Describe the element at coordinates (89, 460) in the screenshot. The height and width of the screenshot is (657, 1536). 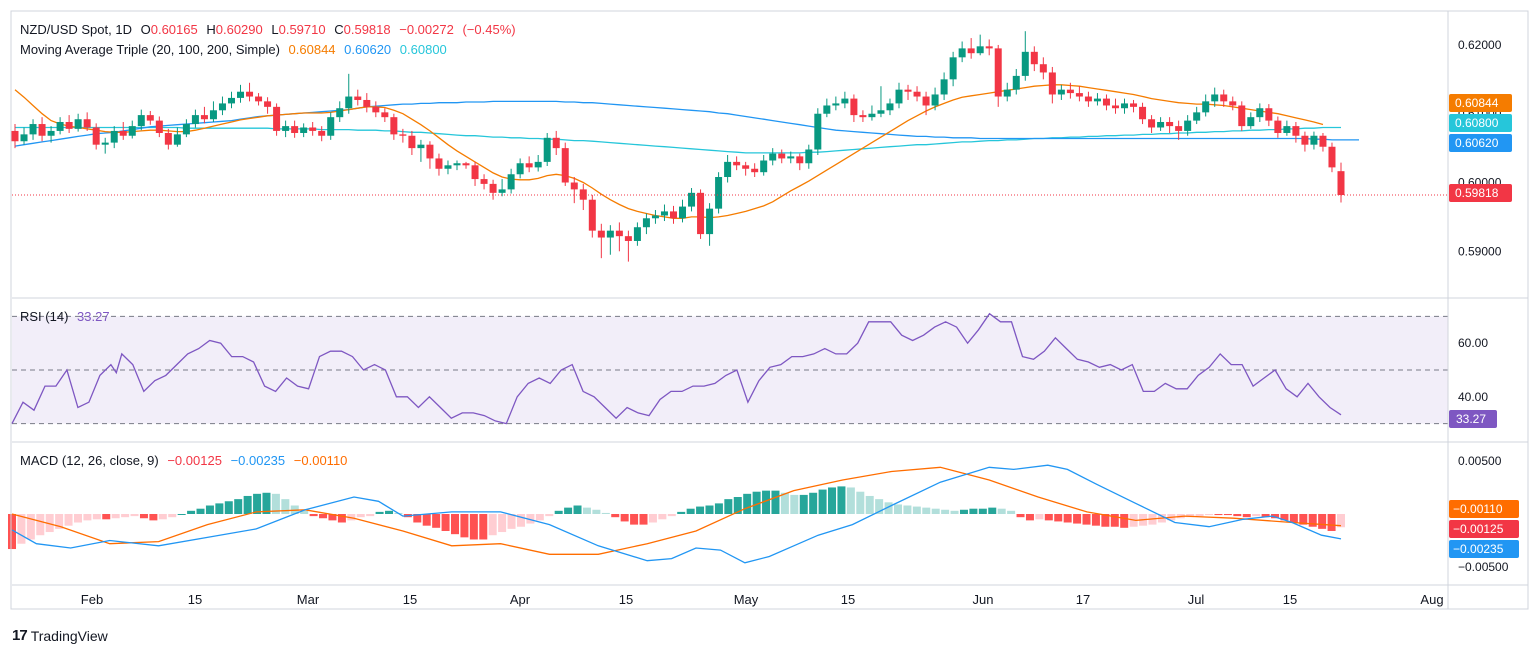
I see `macd-label: MACD (12, 26, close, 9)` at that location.